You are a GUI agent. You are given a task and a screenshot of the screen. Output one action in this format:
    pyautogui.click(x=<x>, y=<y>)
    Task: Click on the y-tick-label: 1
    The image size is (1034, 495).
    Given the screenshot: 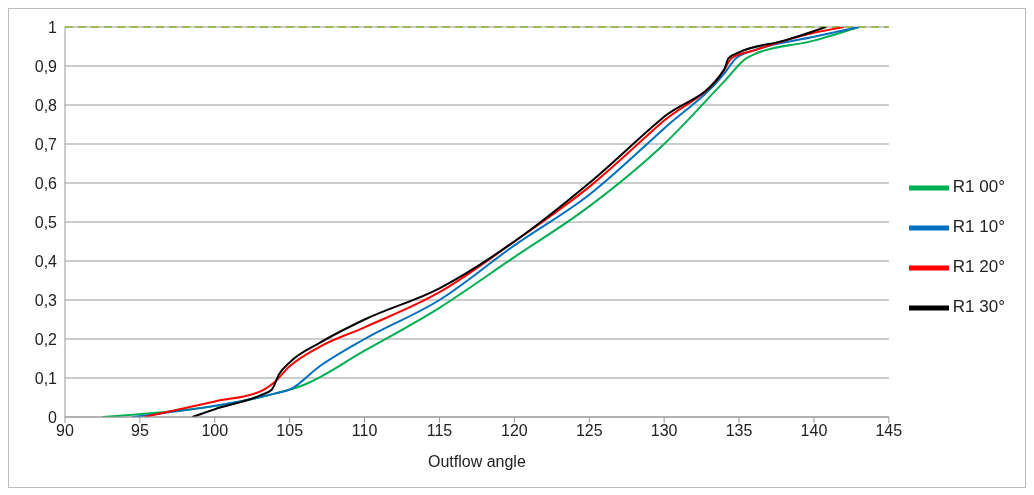 What is the action you would take?
    pyautogui.click(x=53, y=27)
    